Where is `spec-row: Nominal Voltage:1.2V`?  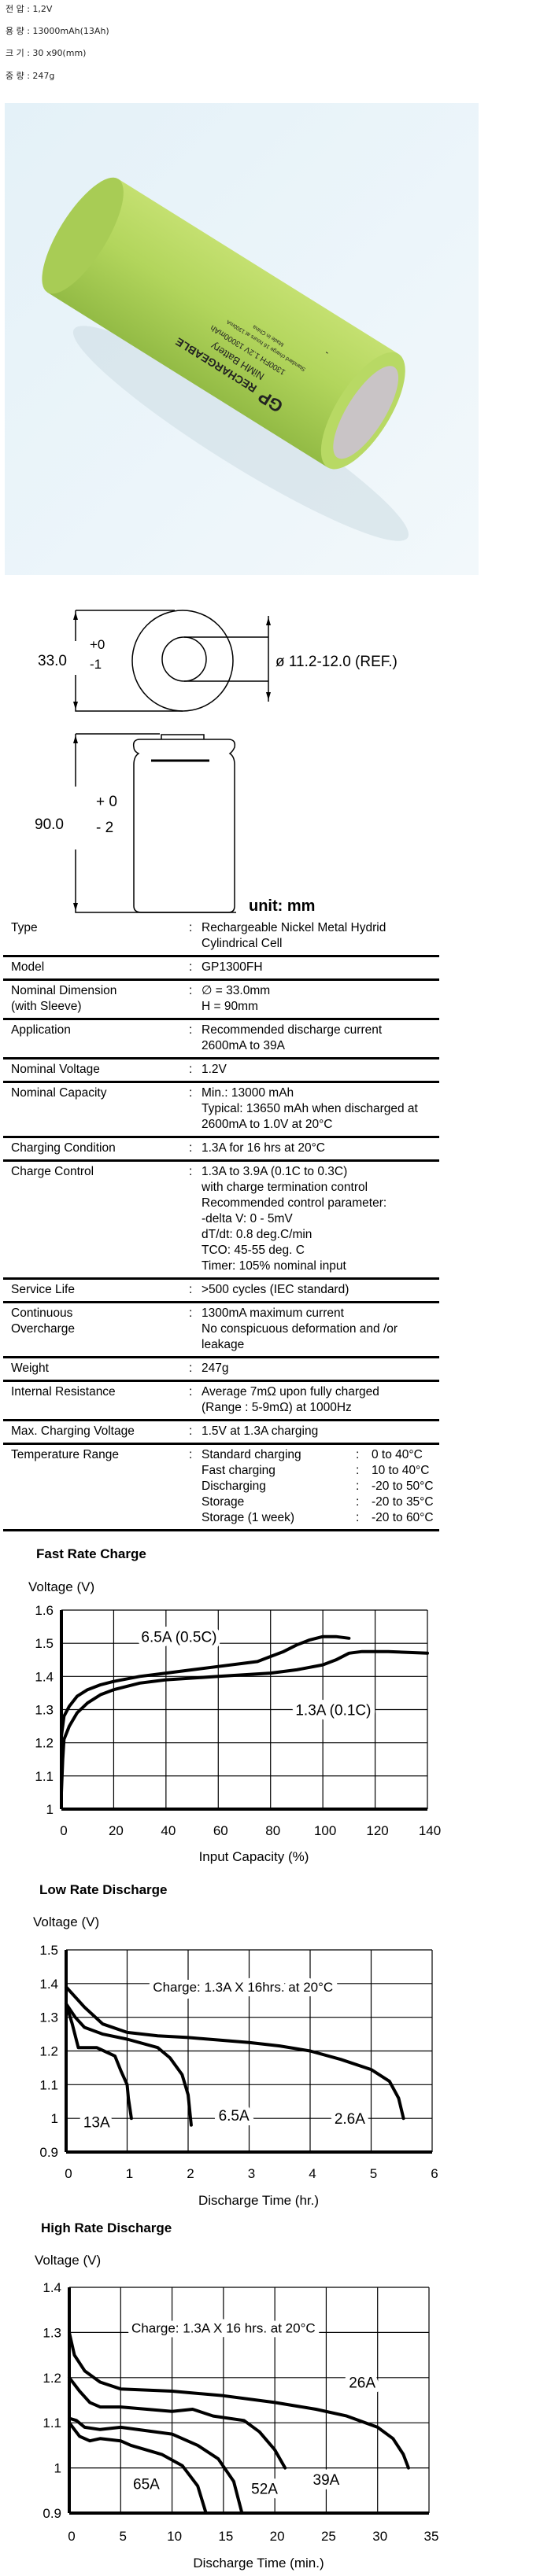 spec-row: Nominal Voltage:1.2V is located at coordinates (221, 1070).